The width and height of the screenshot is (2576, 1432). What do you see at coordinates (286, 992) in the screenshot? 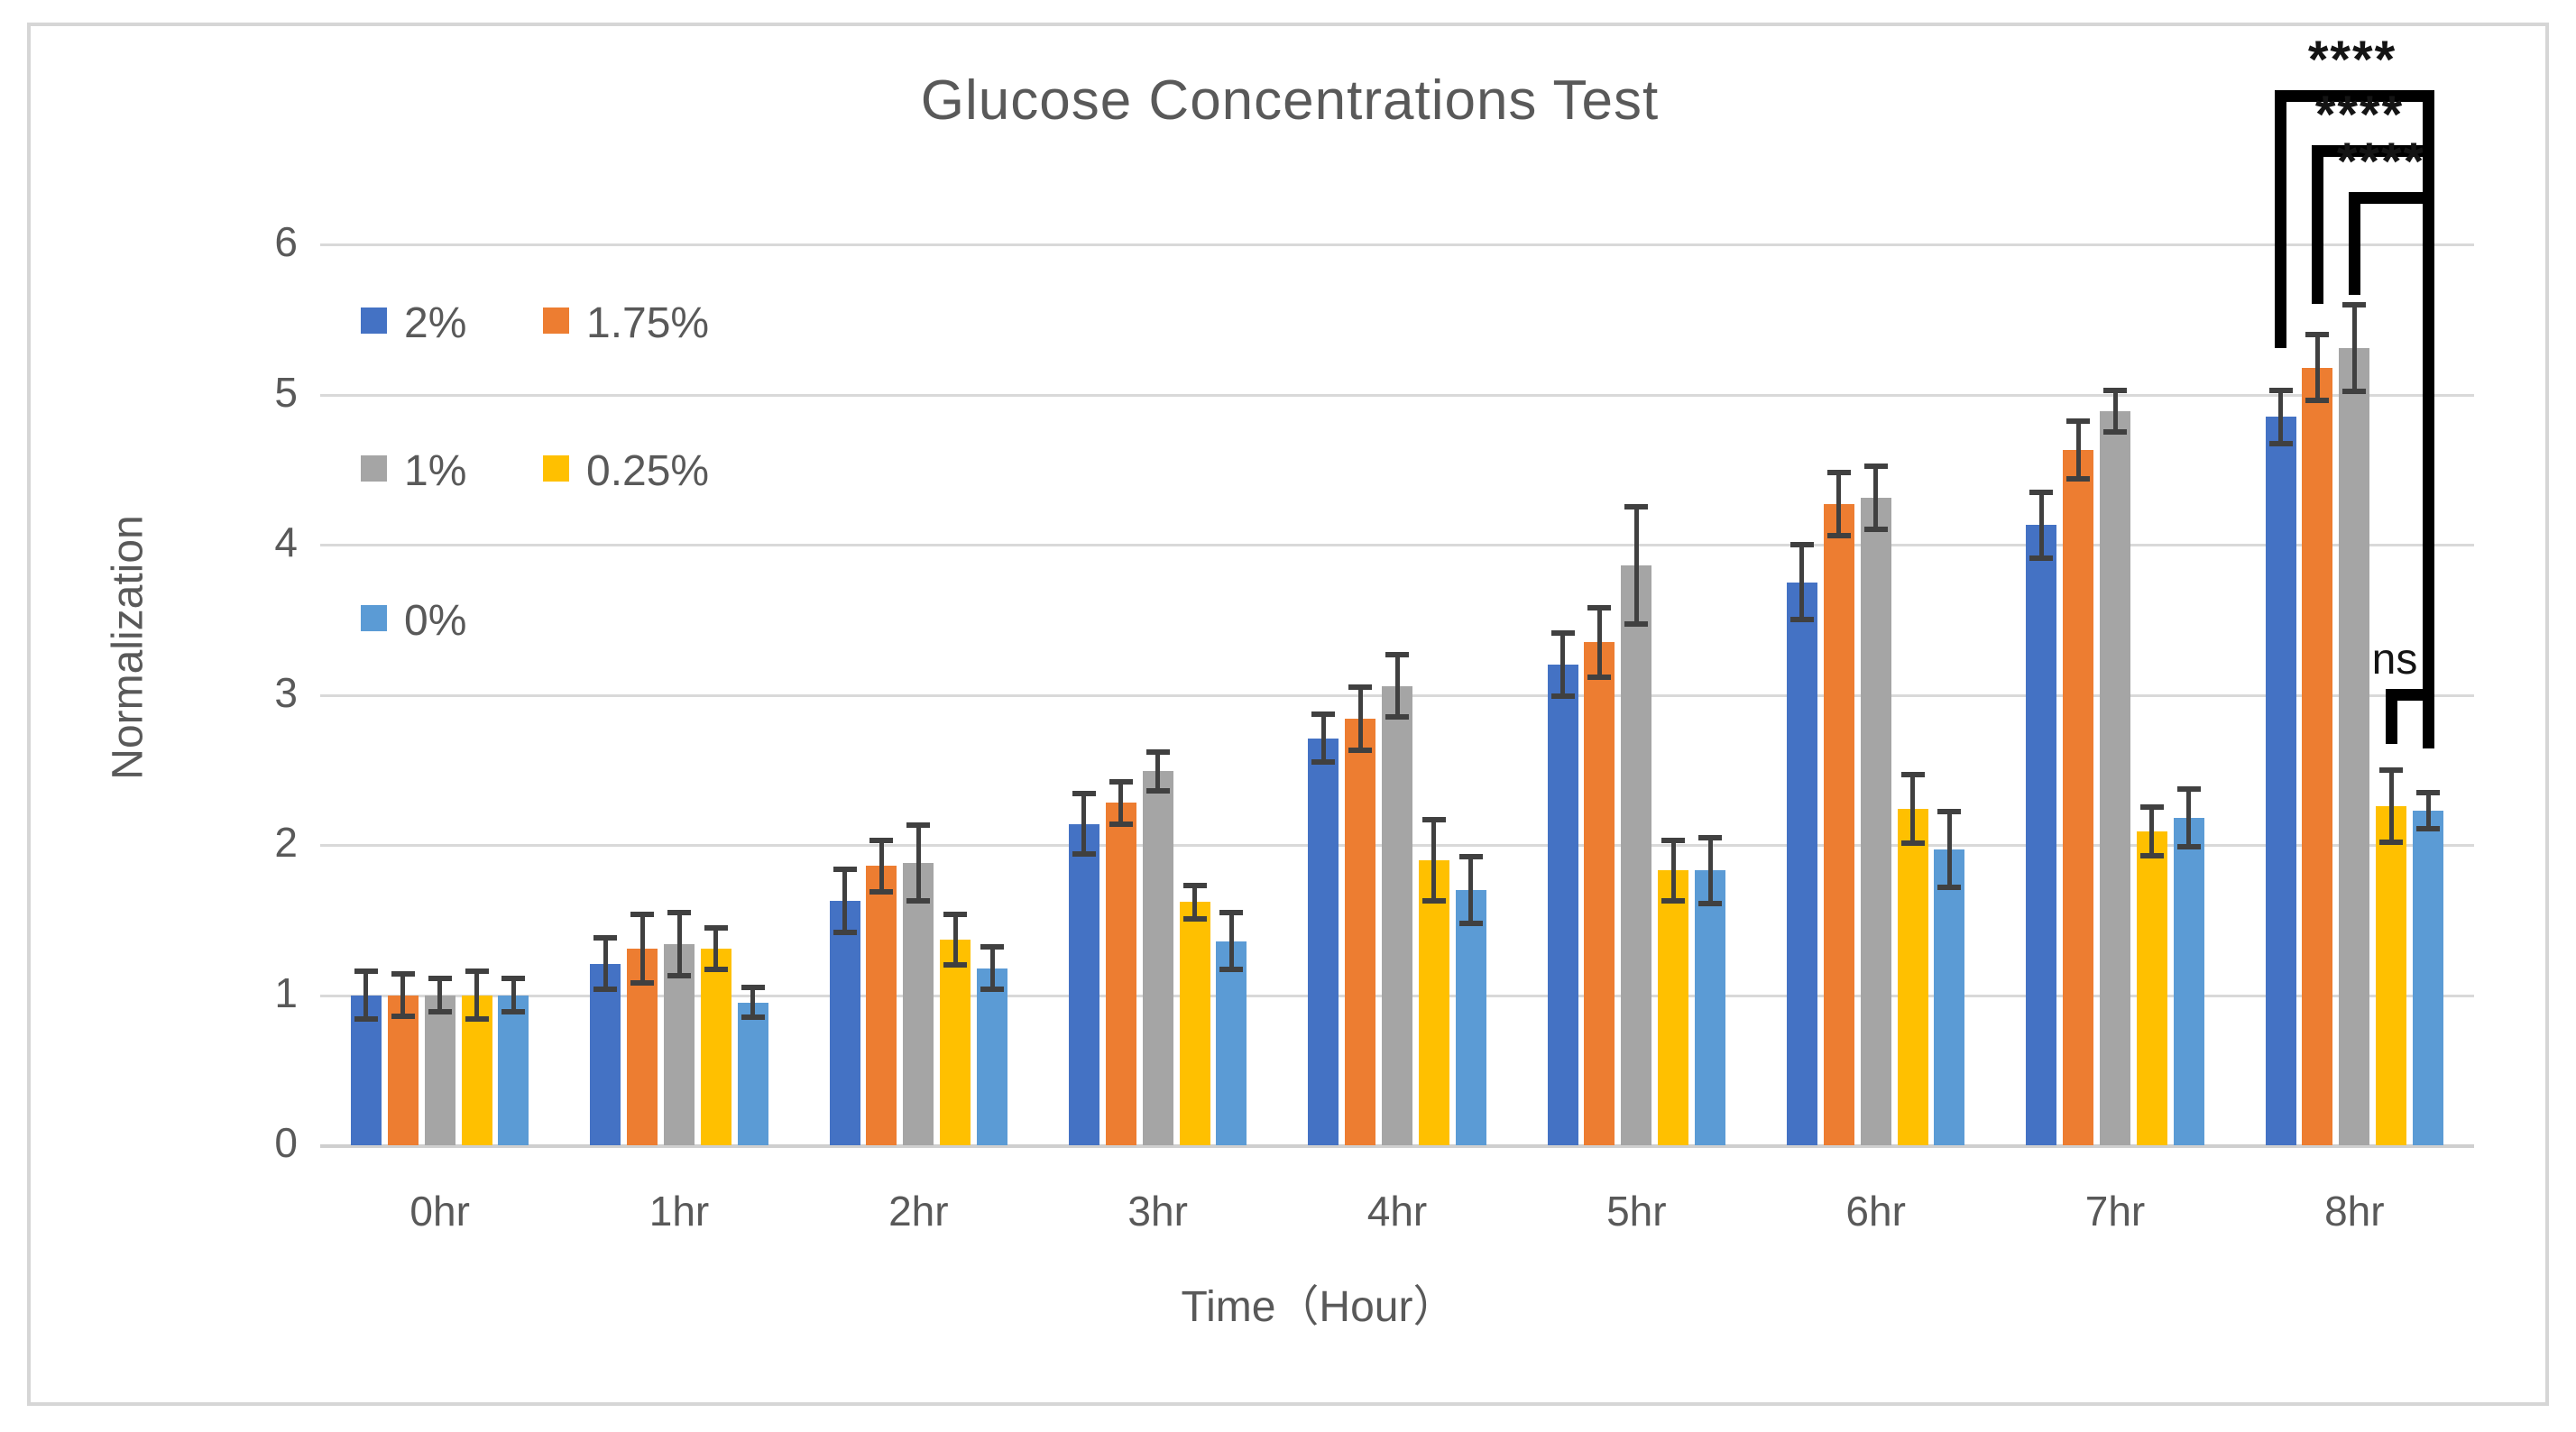
I see `y-tick-label: 1` at bounding box center [286, 992].